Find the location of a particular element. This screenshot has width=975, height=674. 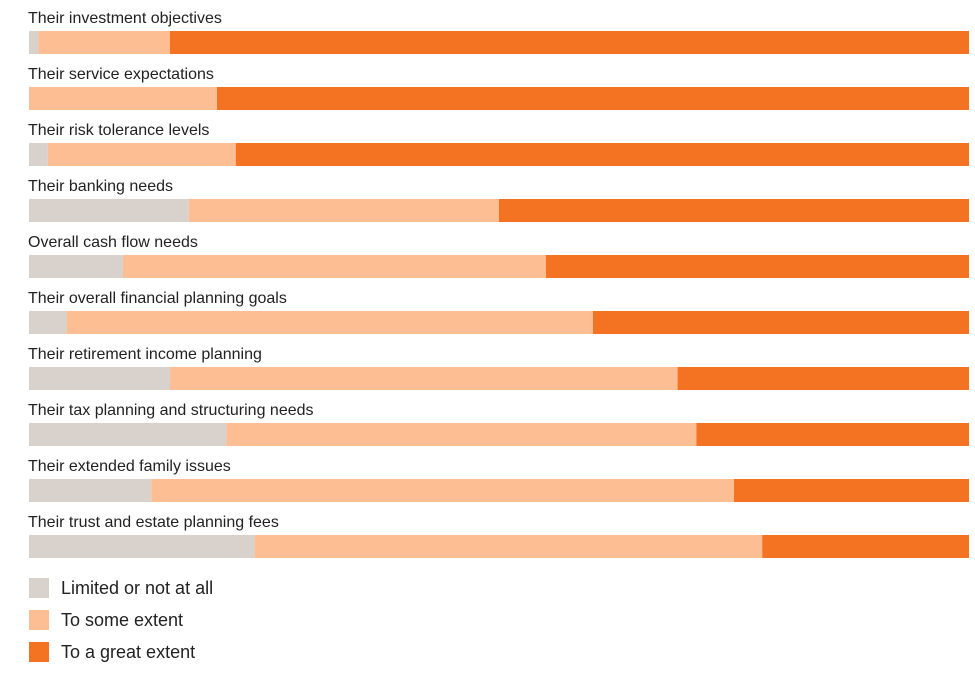

category-label-row-9: Their extended family issues is located at coordinates (129, 466).